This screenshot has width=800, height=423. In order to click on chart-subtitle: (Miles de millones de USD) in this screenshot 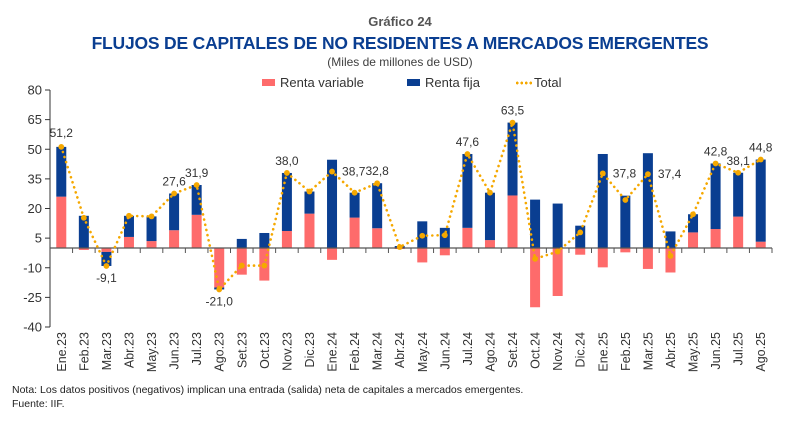, I will do `click(400, 62)`.